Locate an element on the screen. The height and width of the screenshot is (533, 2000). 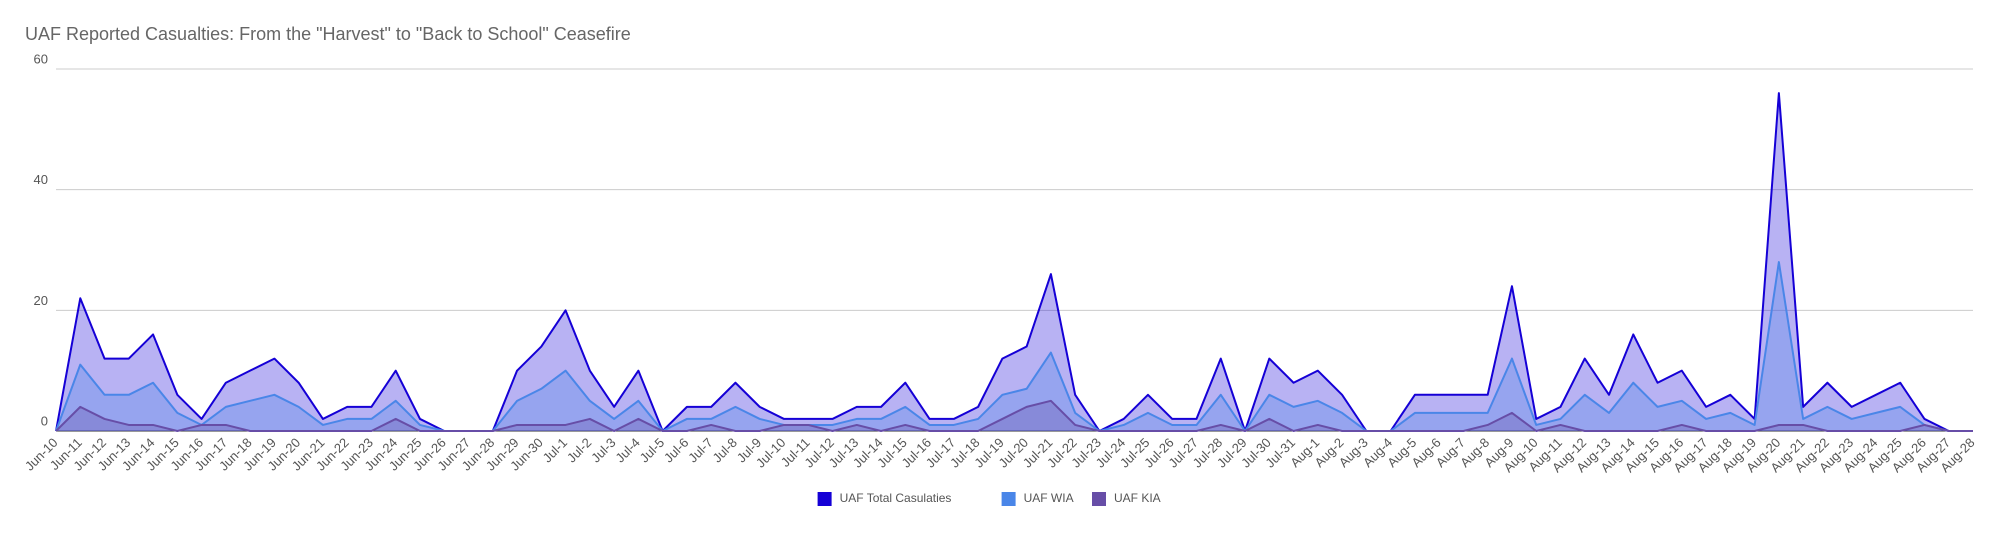
y-tick-label: 40 is located at coordinates (41, 179).